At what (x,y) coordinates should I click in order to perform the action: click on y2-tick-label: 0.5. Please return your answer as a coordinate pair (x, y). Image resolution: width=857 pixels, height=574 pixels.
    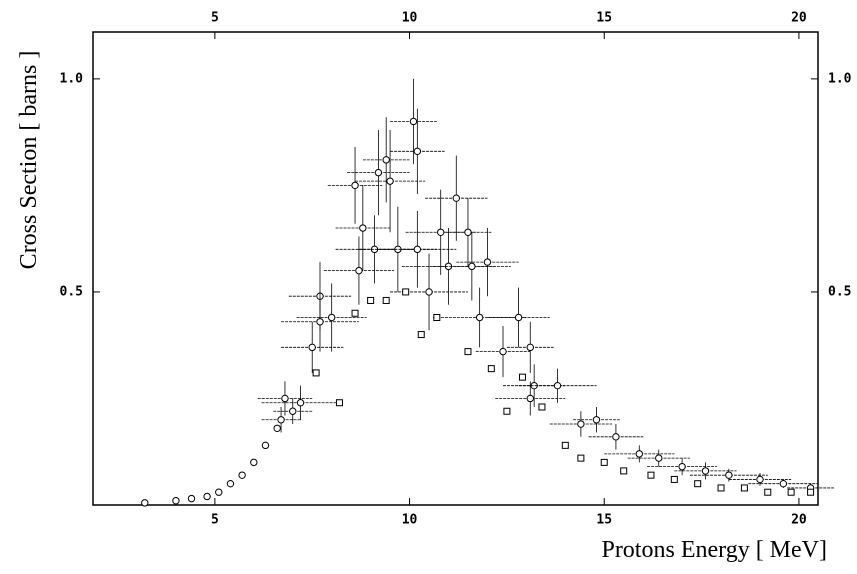
    Looking at the image, I should click on (839, 291).